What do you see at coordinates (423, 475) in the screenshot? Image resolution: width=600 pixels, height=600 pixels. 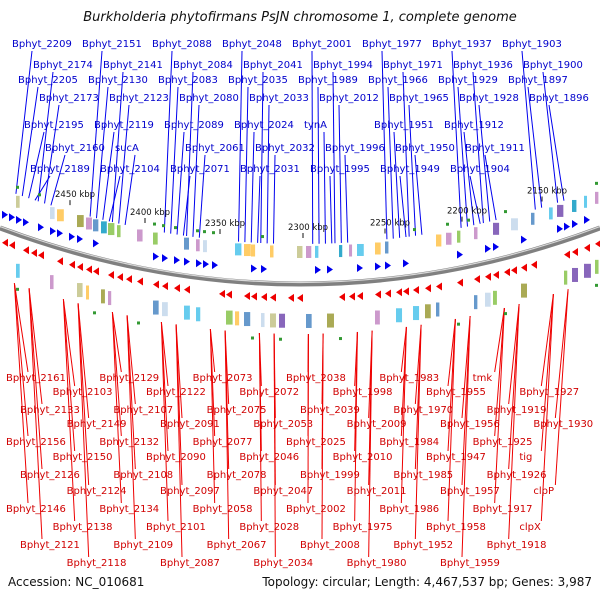 I see `bottom-gene-label: Bphyt_1985` at bounding box center [423, 475].